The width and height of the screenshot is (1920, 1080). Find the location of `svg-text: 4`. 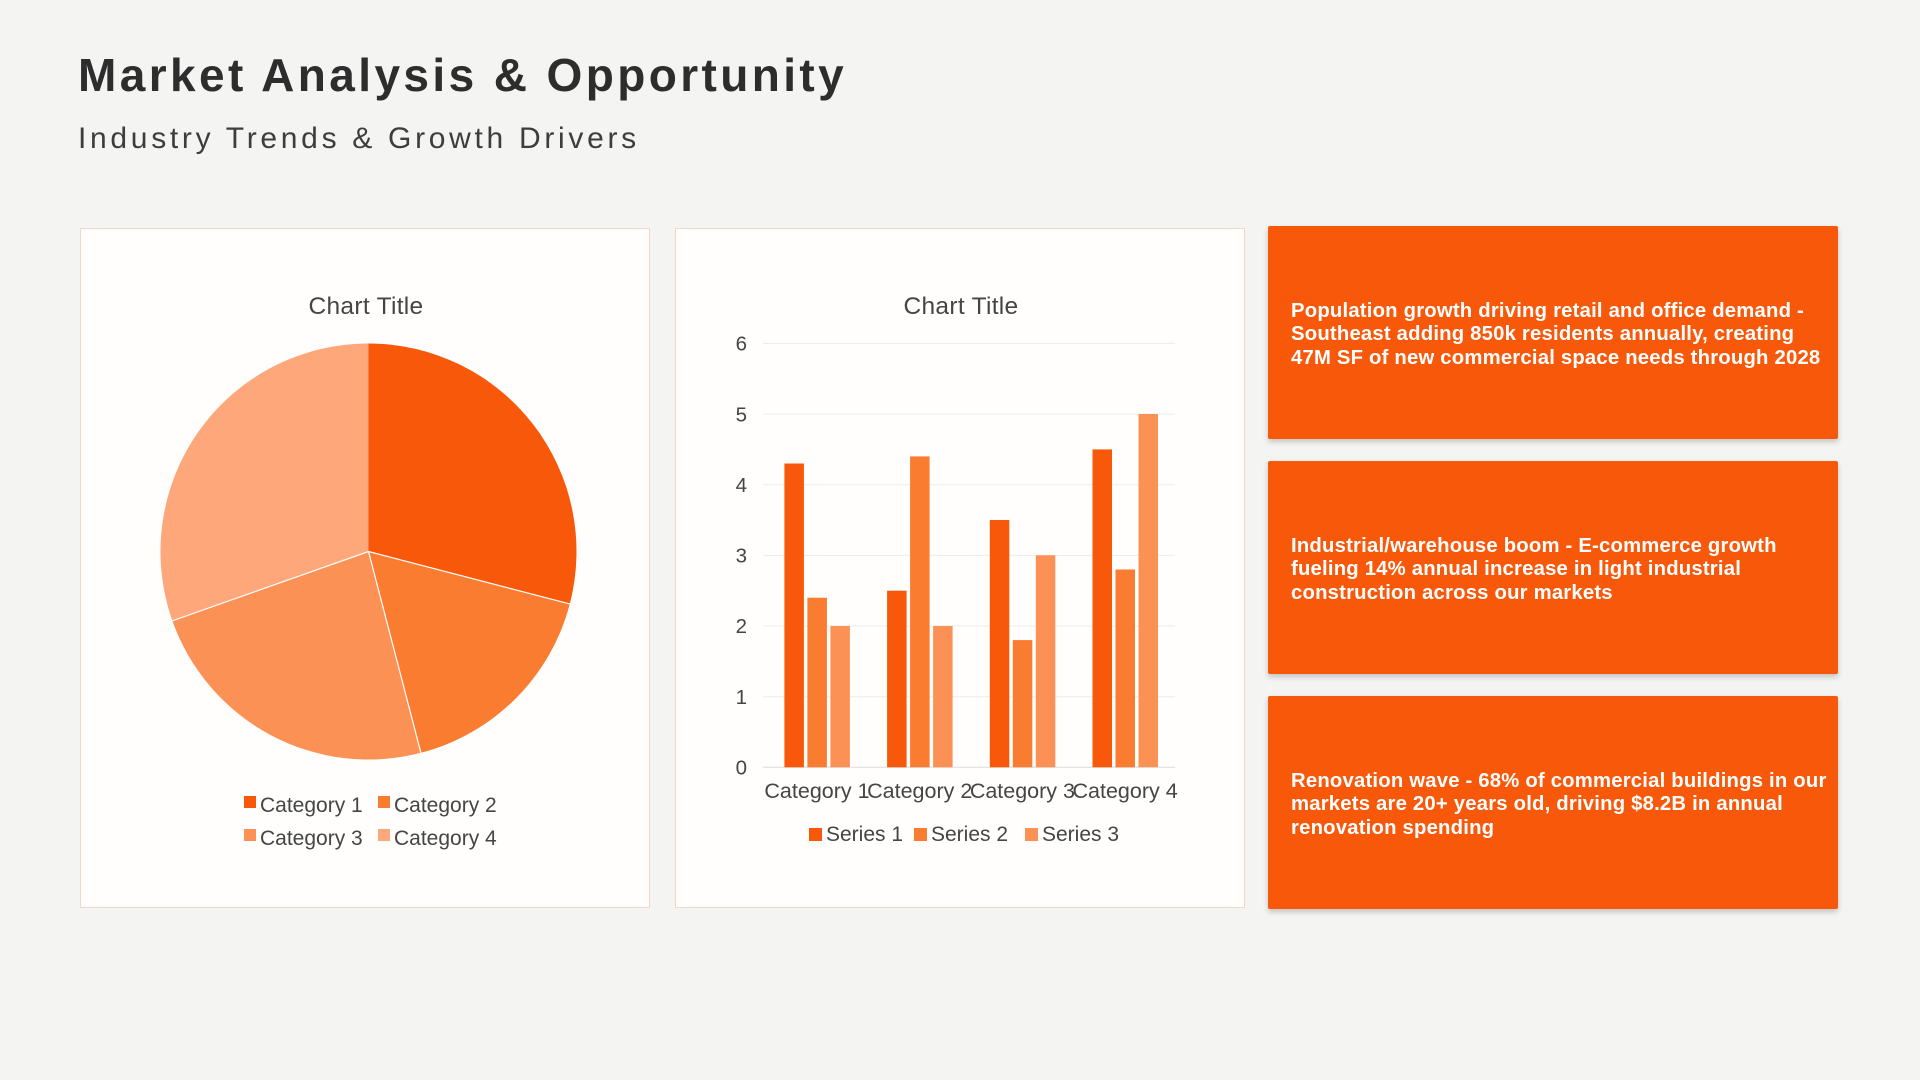

svg-text: 4 is located at coordinates (741, 485).